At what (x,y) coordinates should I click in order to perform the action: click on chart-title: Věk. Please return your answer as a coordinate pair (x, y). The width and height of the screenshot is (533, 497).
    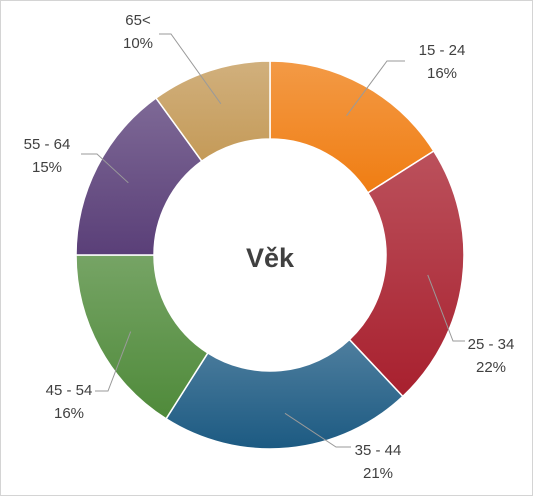
    Looking at the image, I should click on (270, 258).